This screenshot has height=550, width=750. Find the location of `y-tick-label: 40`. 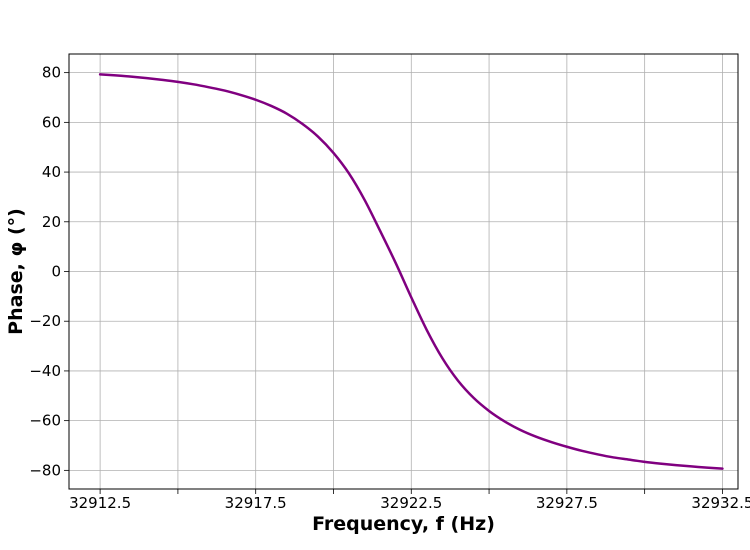

y-tick-label: 40 is located at coordinates (51, 172).